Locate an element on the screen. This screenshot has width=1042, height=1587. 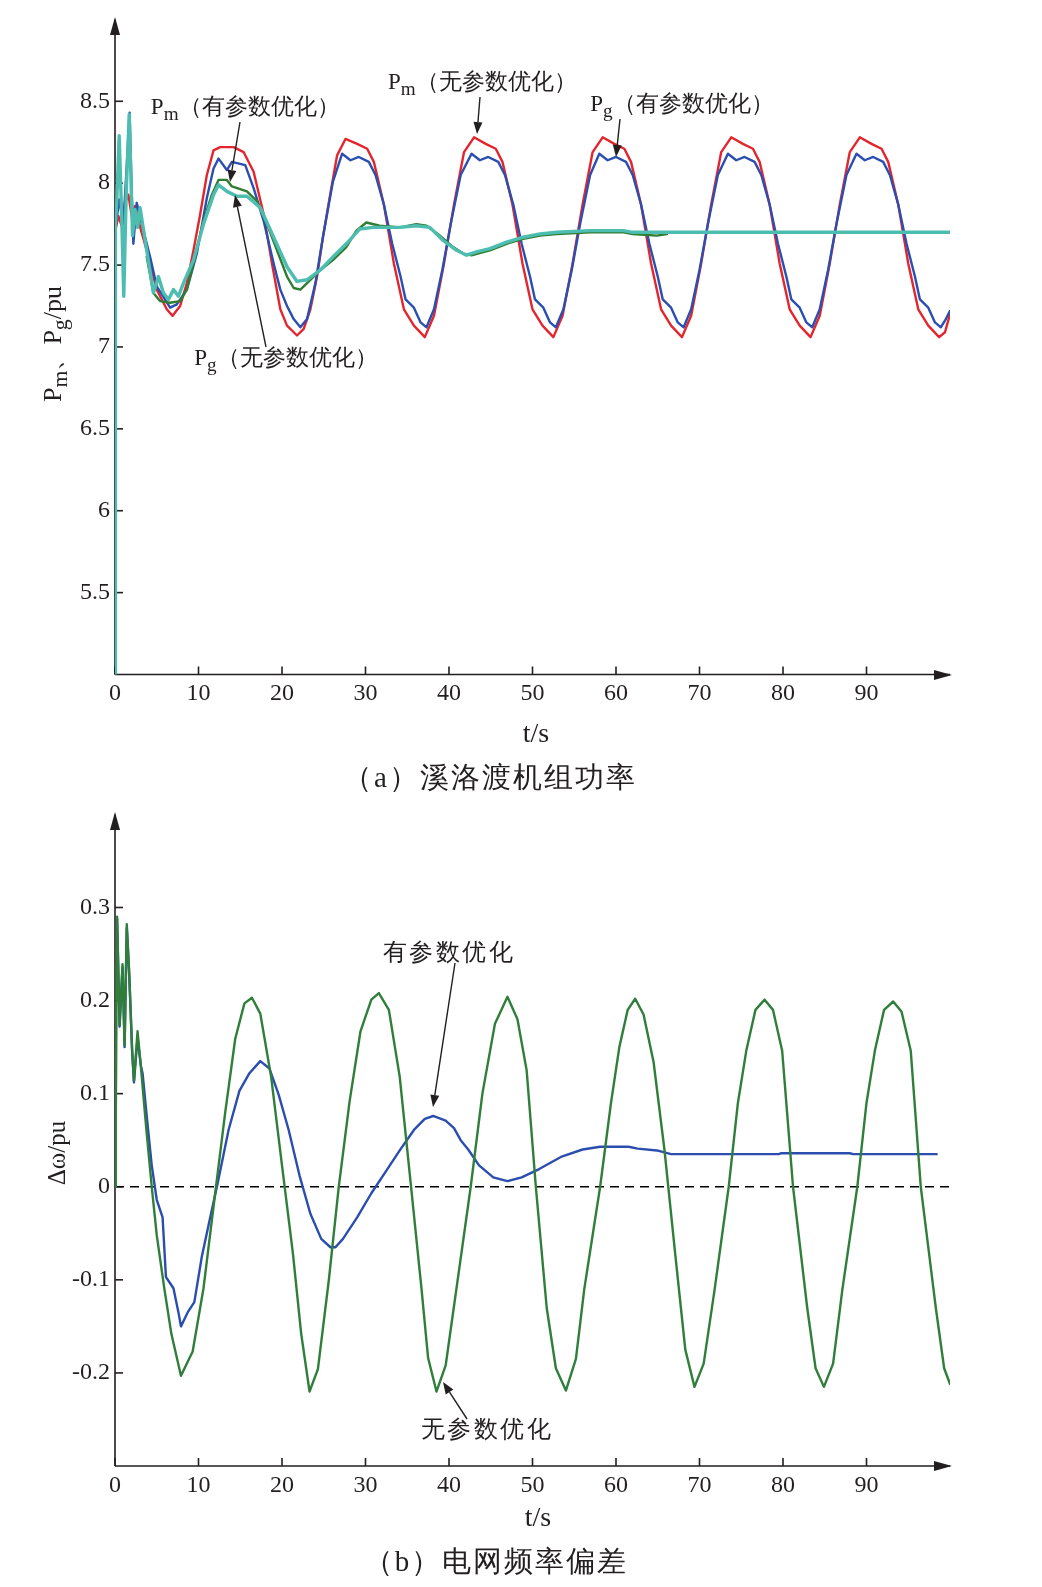
y-tick-label: 8.5 is located at coordinates (95, 99).